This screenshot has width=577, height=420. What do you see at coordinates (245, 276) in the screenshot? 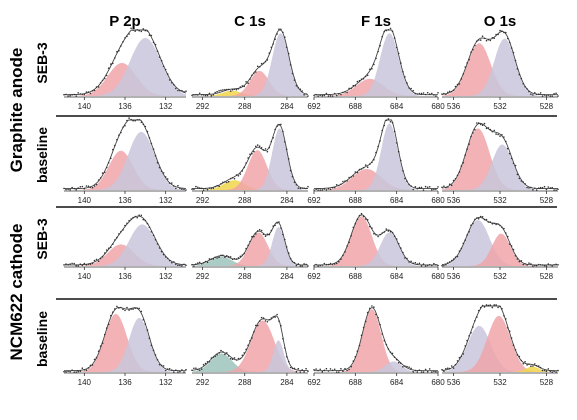
I see `x-tick-label: 288` at bounding box center [245, 276].